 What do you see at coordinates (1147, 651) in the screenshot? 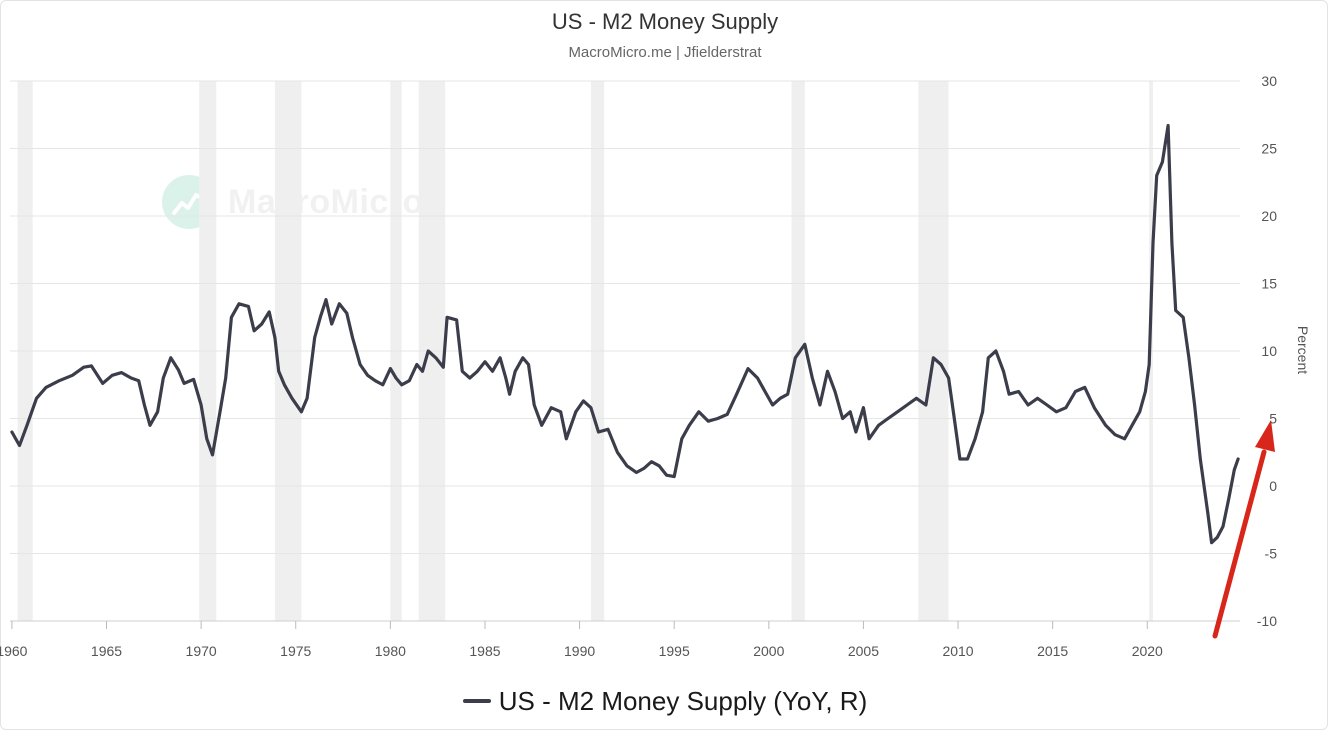
I see `x-tick-label: 2020` at bounding box center [1147, 651].